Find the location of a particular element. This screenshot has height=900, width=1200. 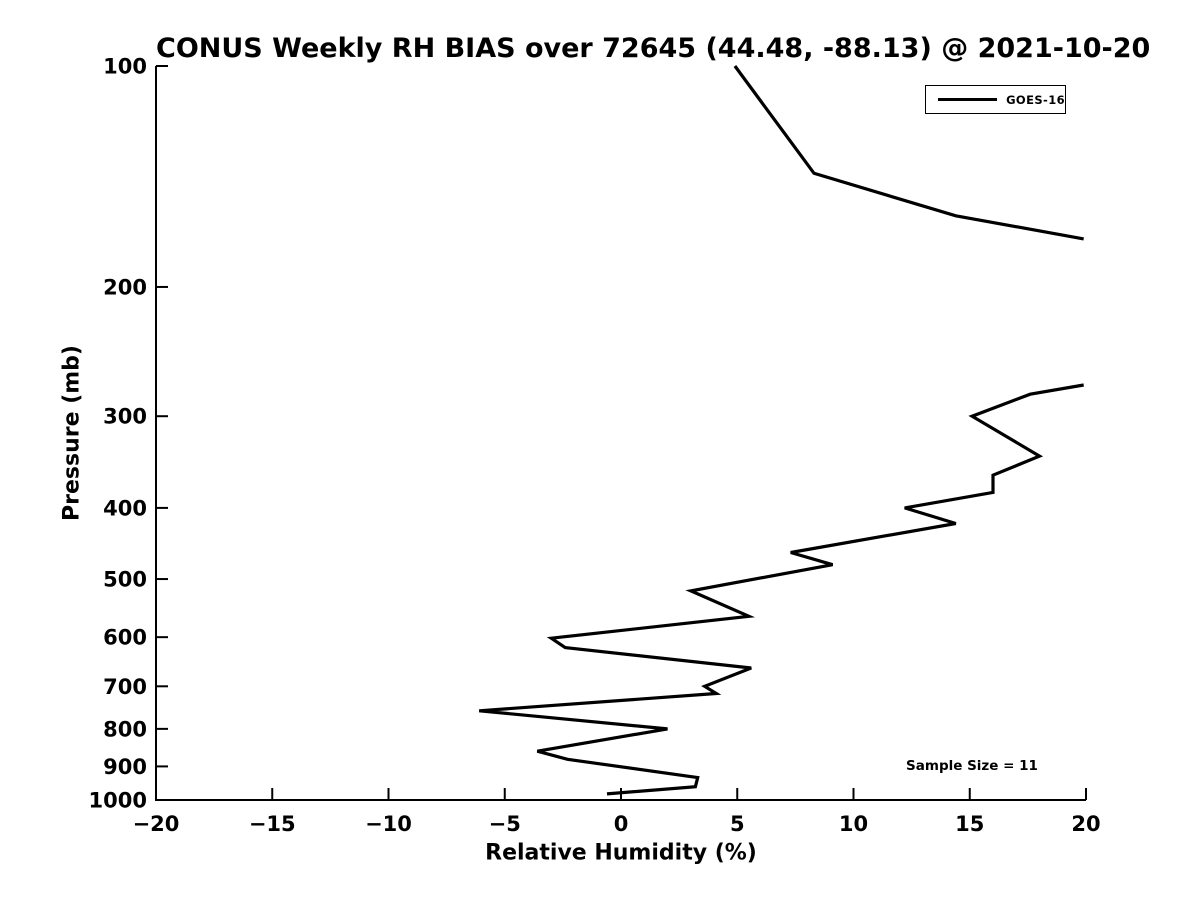

x-tick-label: −15 is located at coordinates (272, 824).